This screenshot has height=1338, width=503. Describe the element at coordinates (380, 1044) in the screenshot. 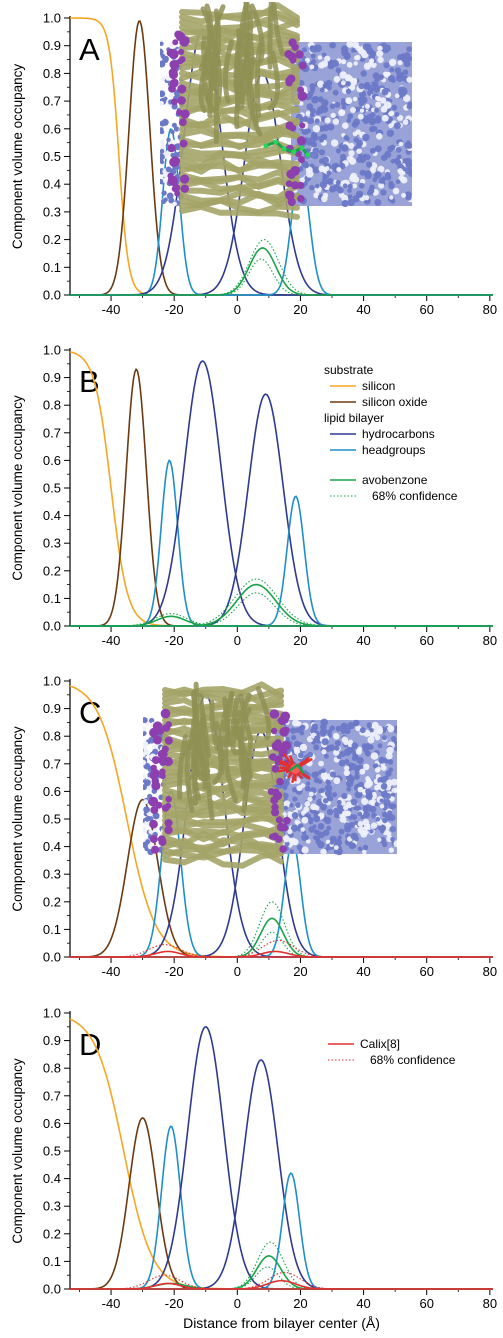

I see `legend-label: Calix[8]` at that location.